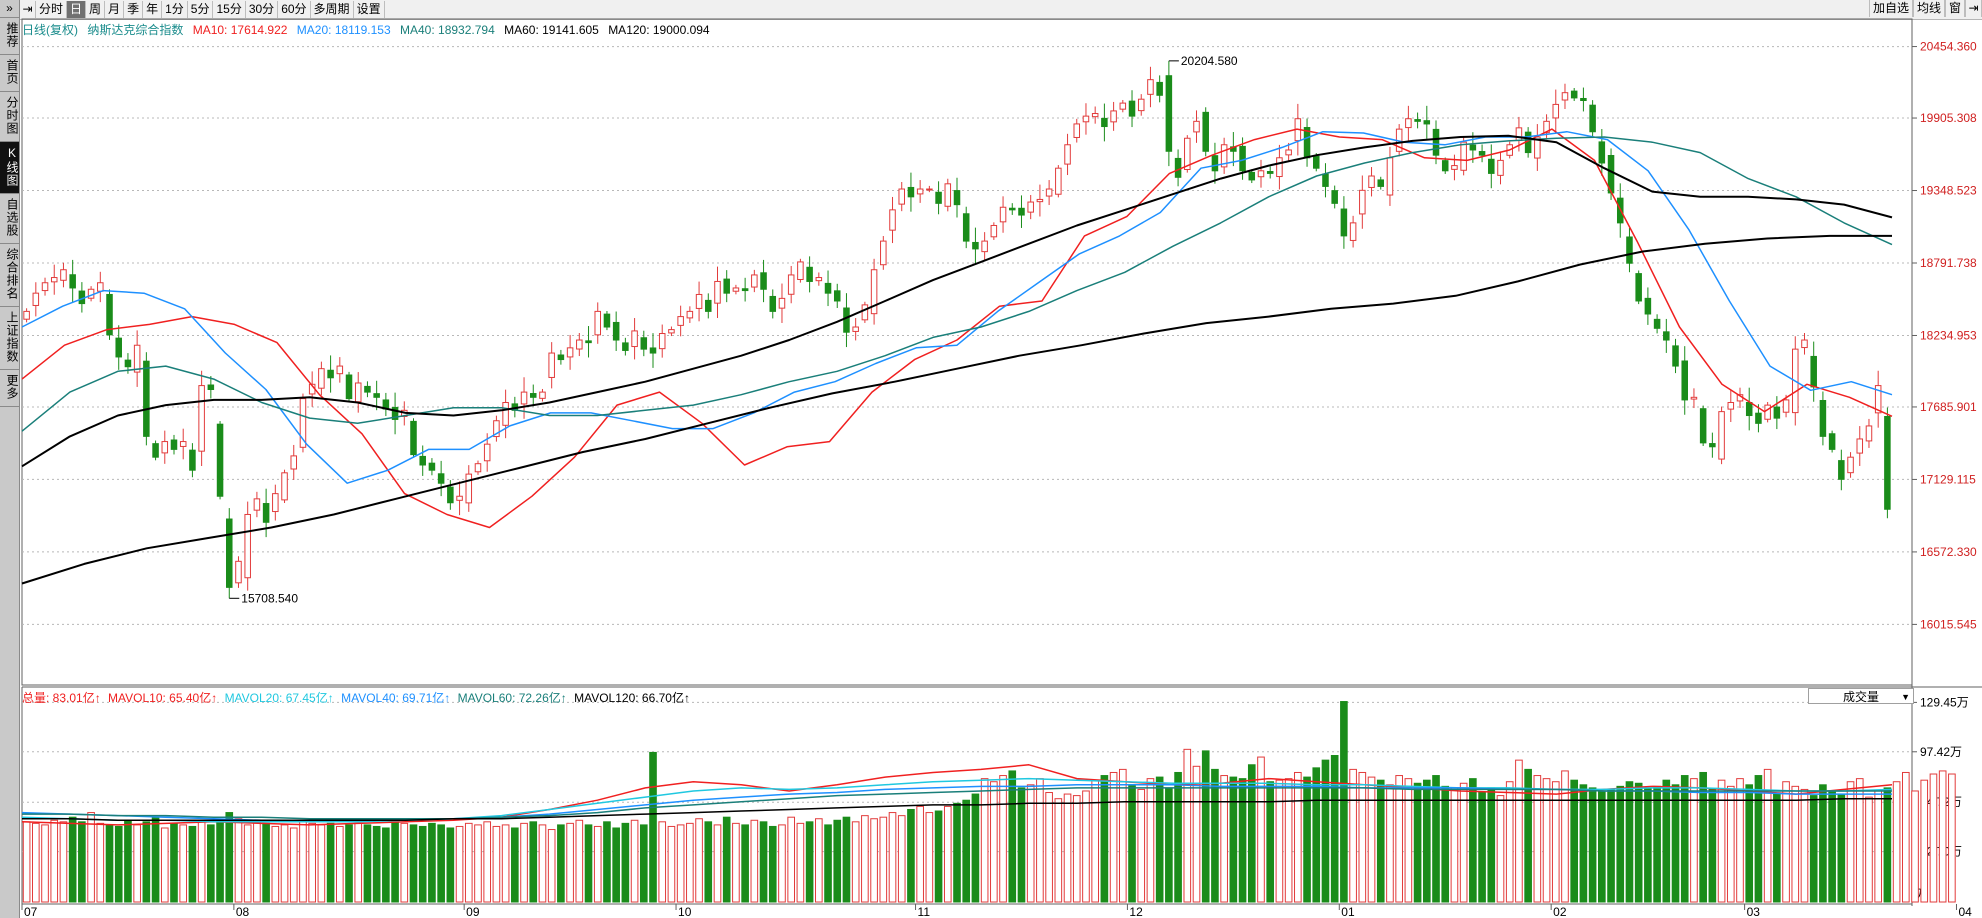 The image size is (1982, 918). What do you see at coordinates (1905, 697) in the screenshot?
I see `chevron-down-icon: ▼` at bounding box center [1905, 697].